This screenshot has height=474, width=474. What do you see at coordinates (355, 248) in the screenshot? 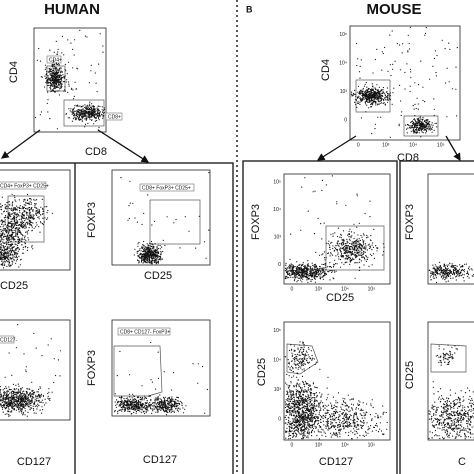
I see `gate` at bounding box center [355, 248].